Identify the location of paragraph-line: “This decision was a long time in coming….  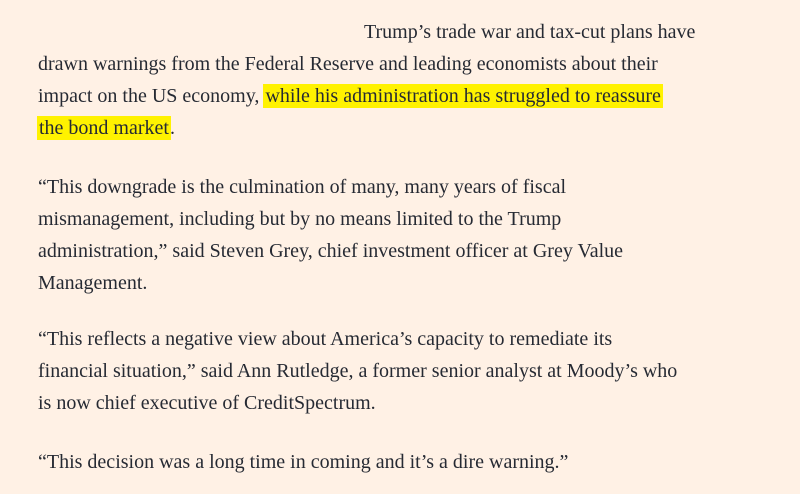
(303, 462).